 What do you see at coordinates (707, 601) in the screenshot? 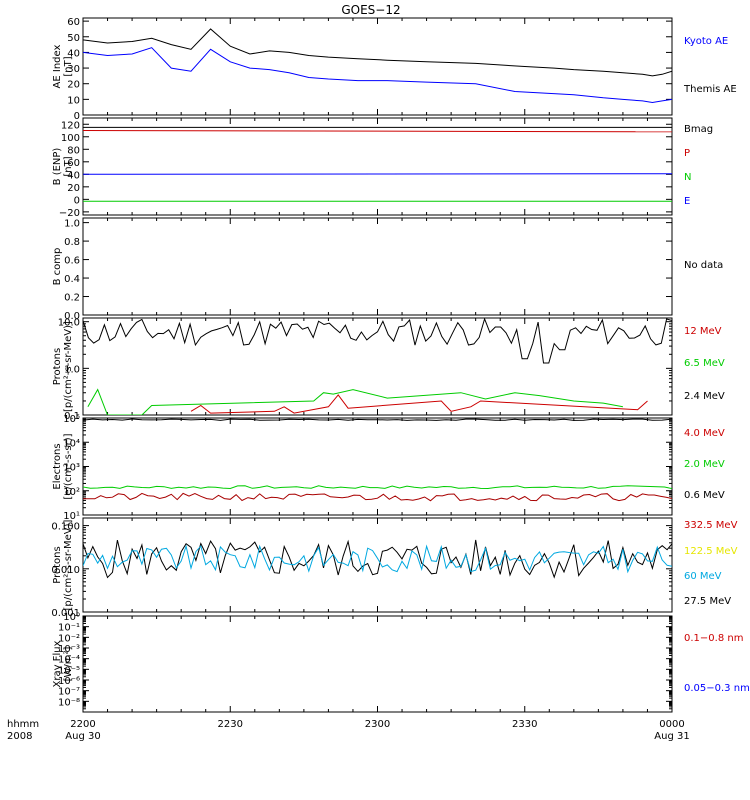
I see `legend-entry: 27.5 MeV` at bounding box center [707, 601].